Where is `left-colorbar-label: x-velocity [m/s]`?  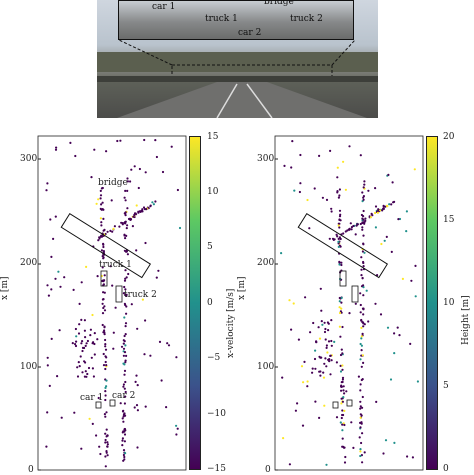 left-colorbar-label: x-velocity [m/s] is located at coordinates (231, 323).